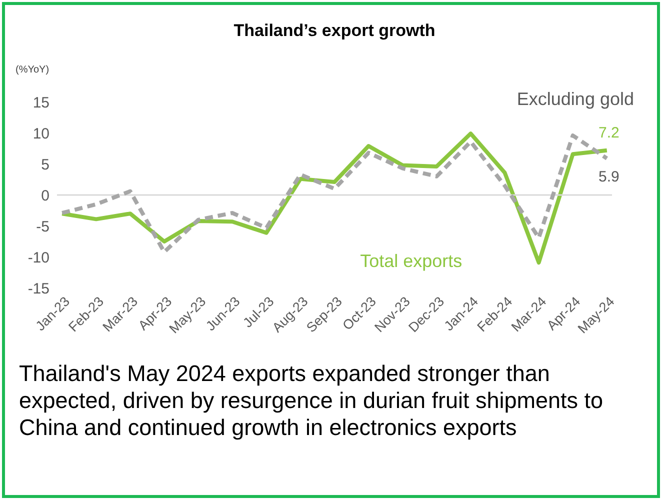 This screenshot has height=500, width=662. Describe the element at coordinates (575, 99) in the screenshot. I see `text: Excluding gold` at that location.